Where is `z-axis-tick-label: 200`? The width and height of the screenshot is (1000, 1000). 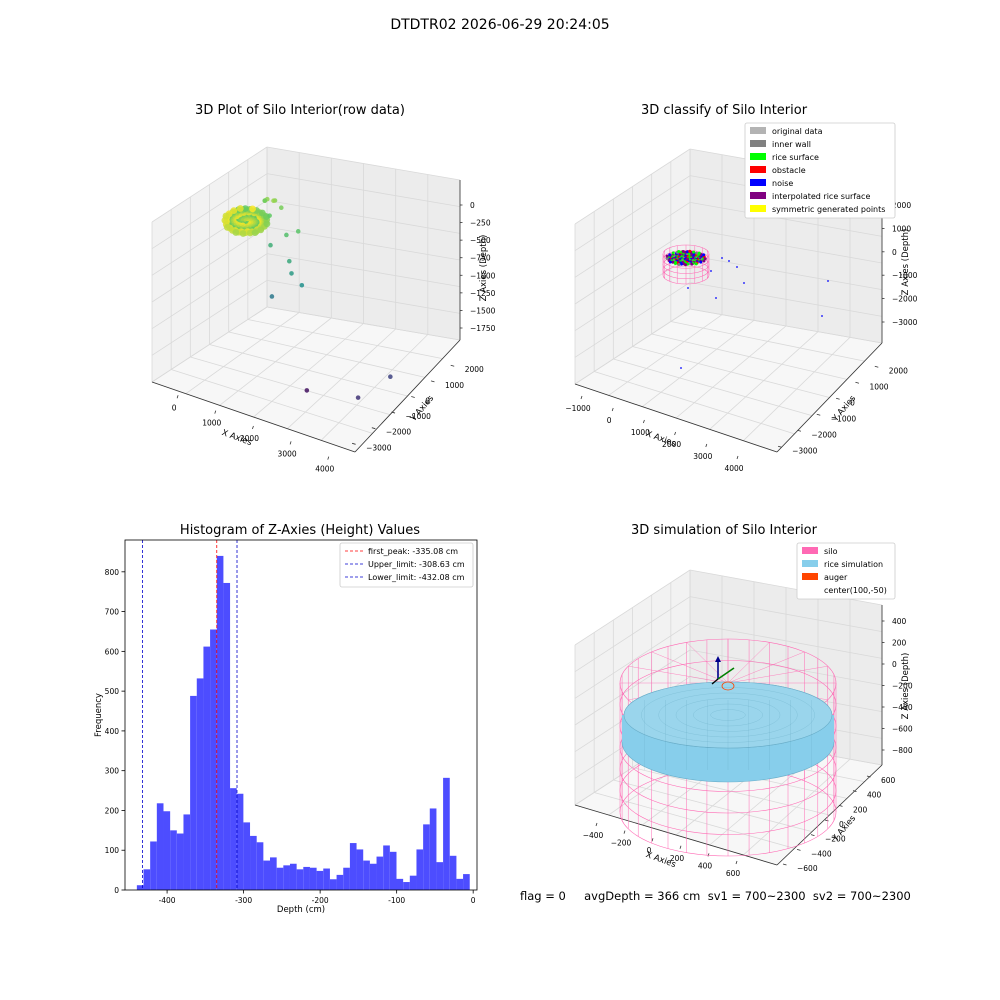 z-axis-tick-label: 200 is located at coordinates (899, 643).